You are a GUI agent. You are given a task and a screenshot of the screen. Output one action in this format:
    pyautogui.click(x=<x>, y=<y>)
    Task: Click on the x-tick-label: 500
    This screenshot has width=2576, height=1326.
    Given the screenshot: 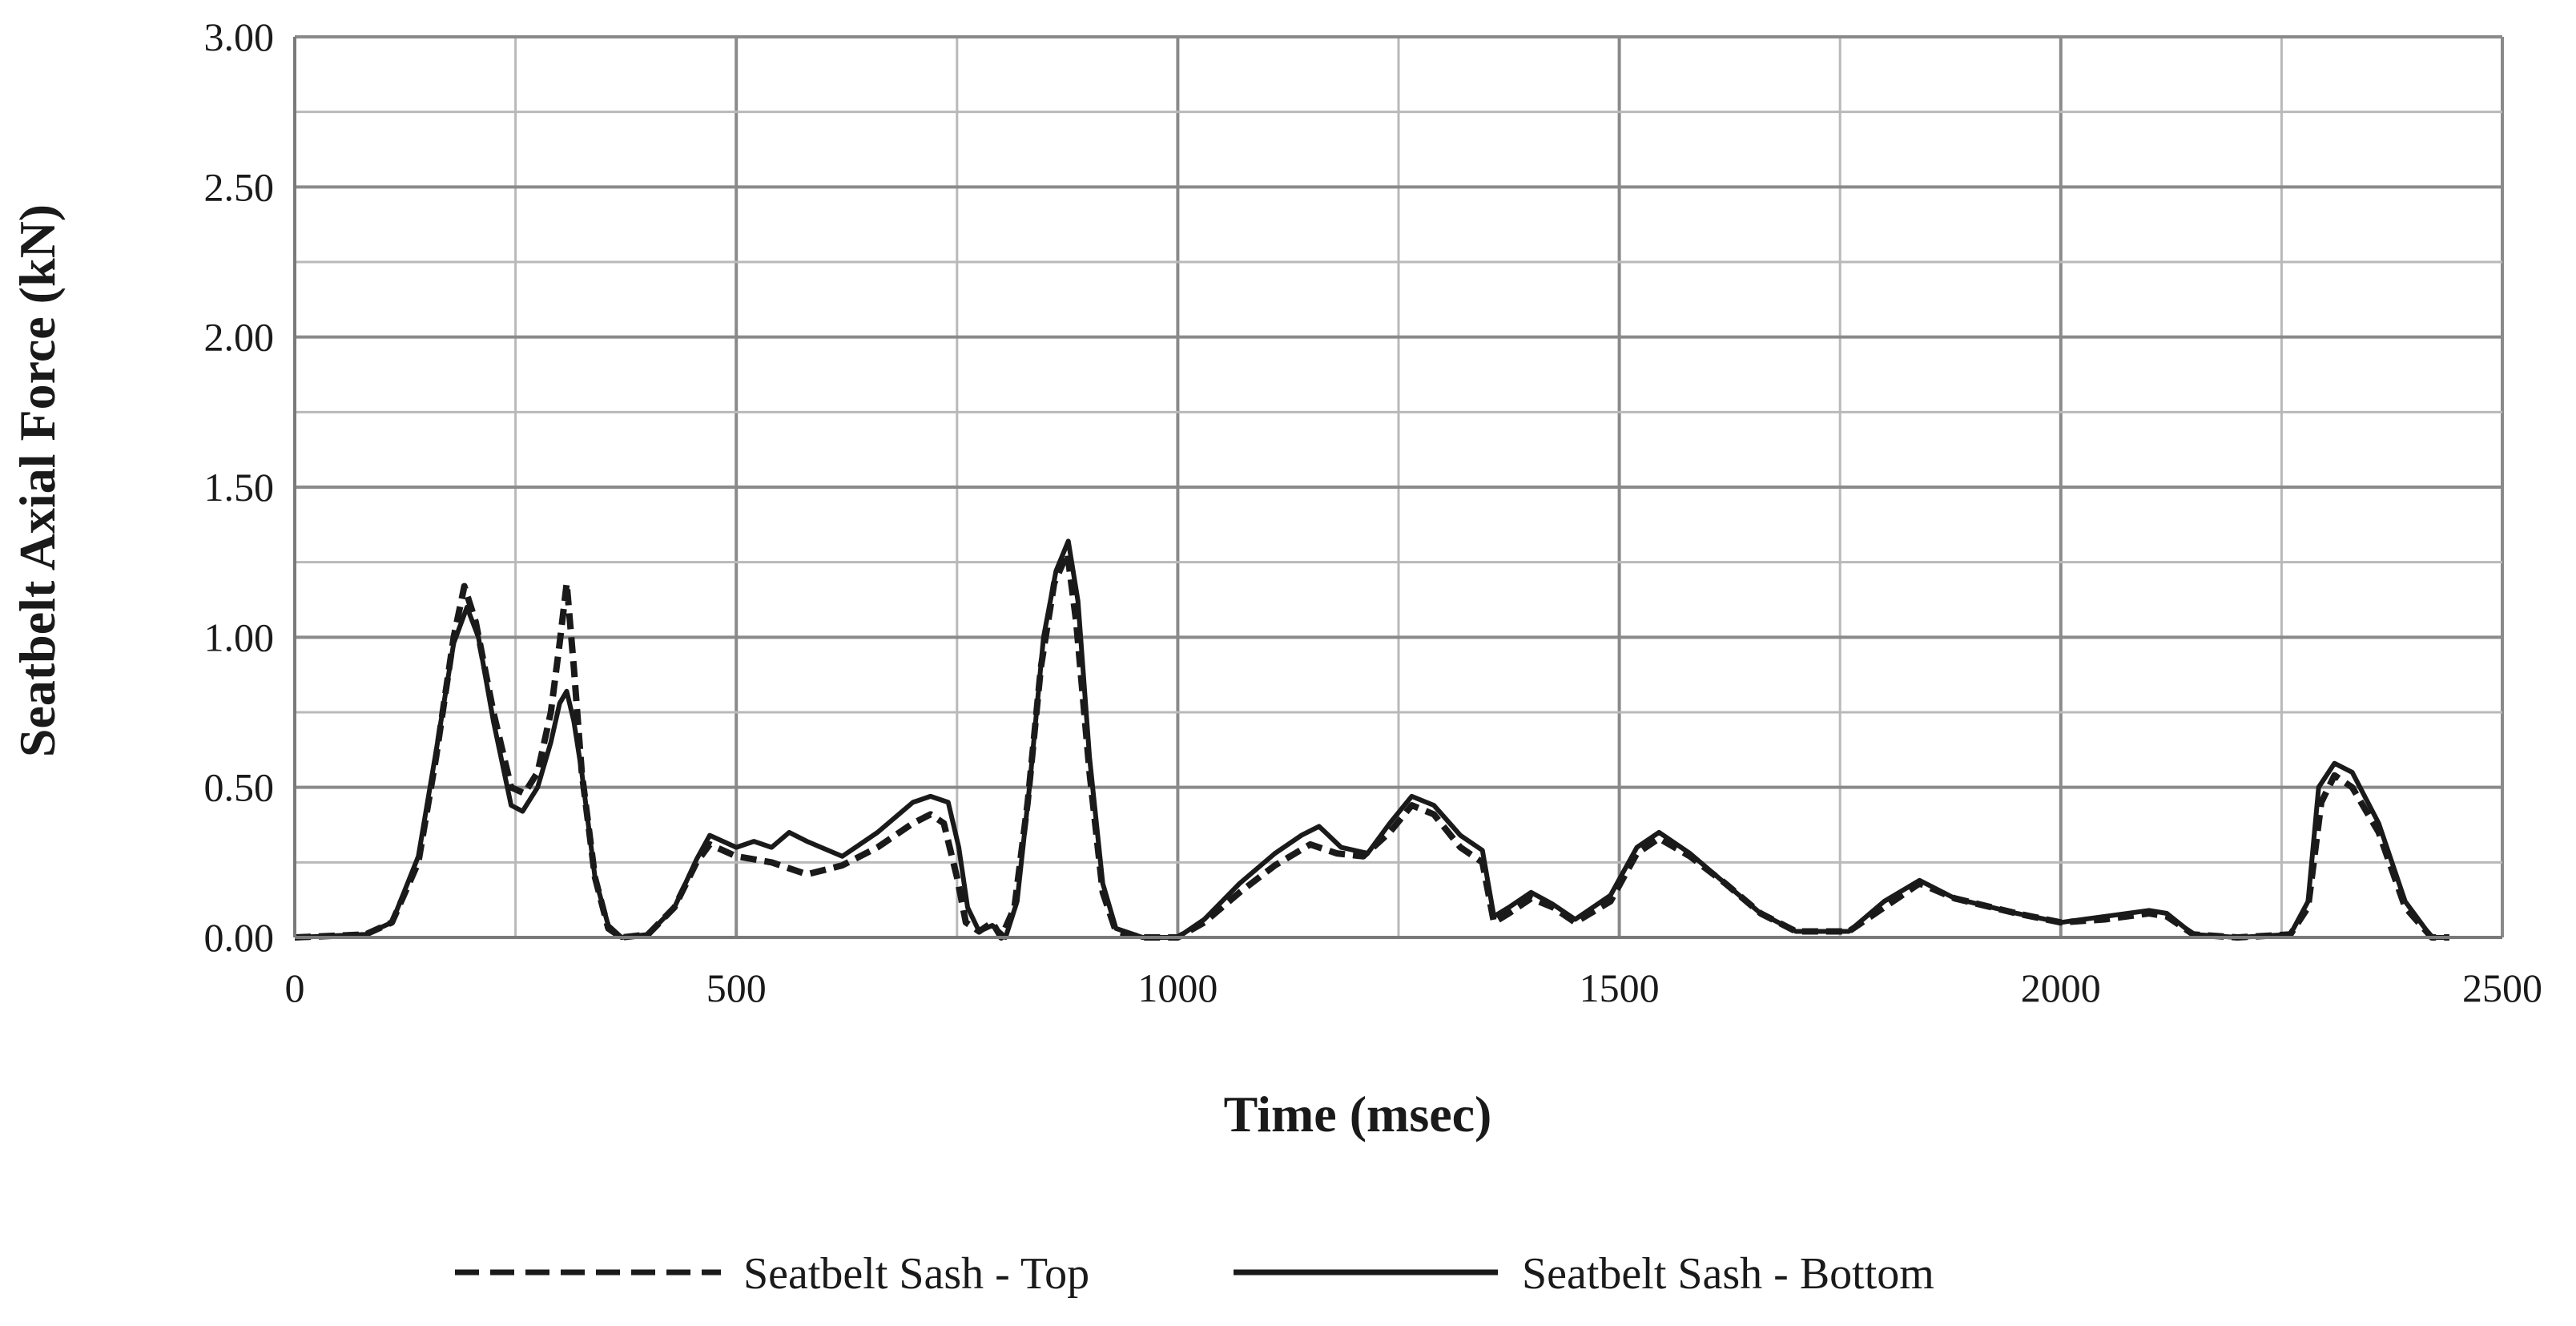 What is the action you would take?
    pyautogui.click(x=736, y=987)
    